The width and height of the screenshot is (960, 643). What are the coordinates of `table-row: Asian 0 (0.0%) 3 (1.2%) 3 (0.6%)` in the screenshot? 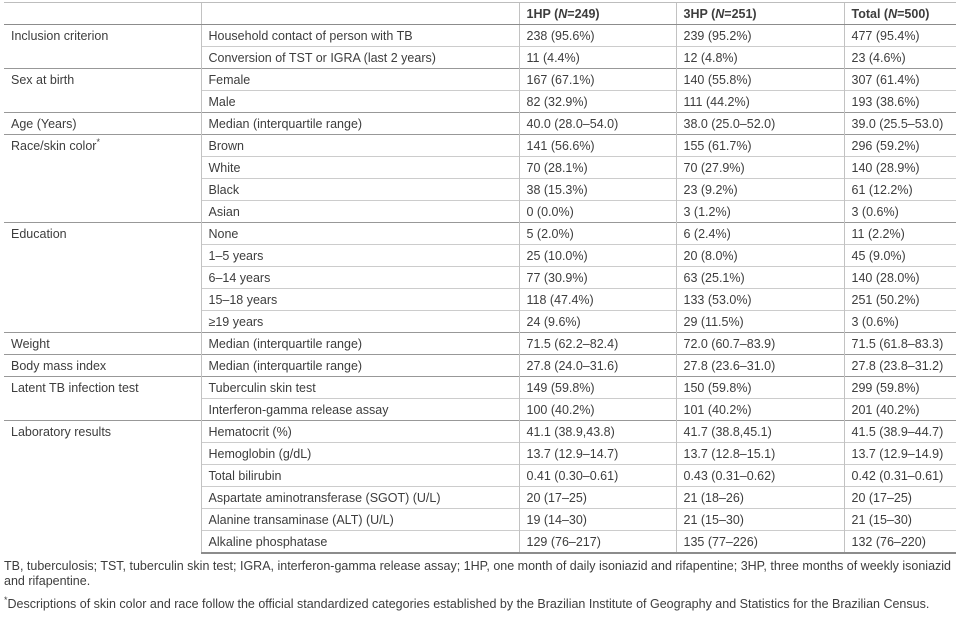 It's located at (480, 211).